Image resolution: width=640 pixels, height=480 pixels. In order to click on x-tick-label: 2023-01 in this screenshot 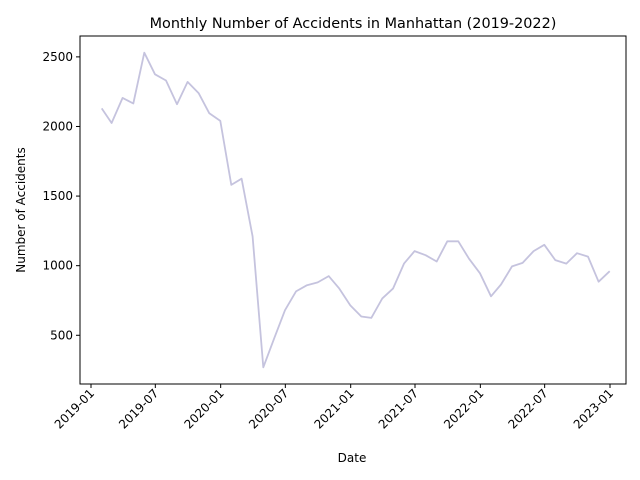, I will do `click(593, 408)`.